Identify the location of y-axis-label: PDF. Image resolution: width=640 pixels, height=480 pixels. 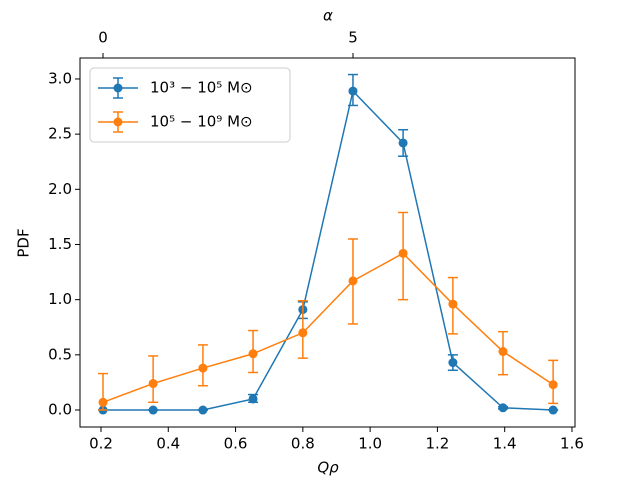
(24, 242).